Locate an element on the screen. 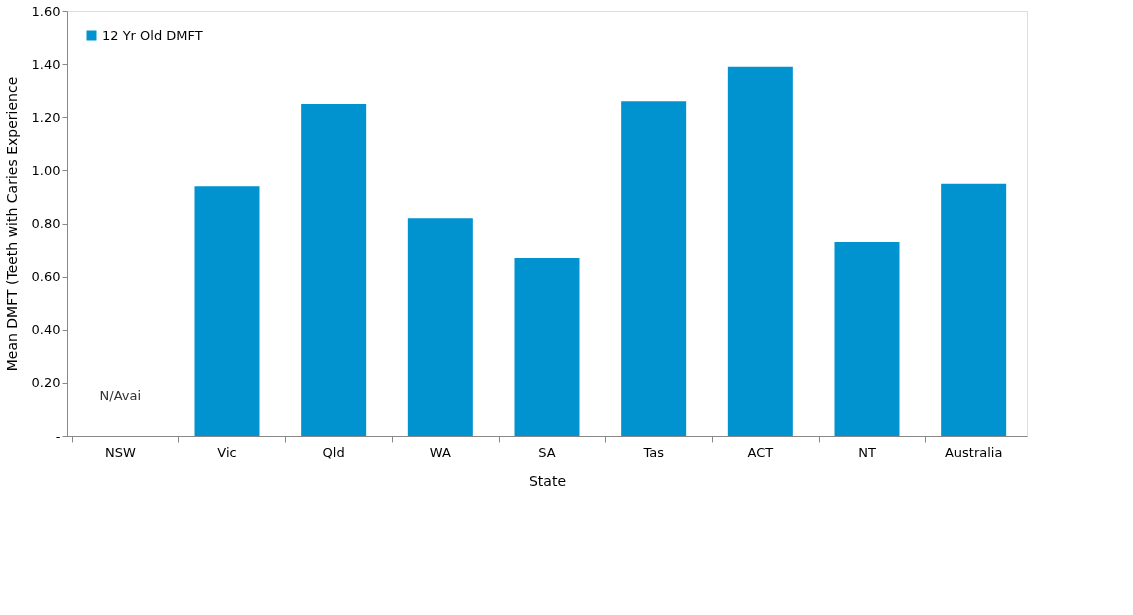 The width and height of the screenshot is (1133, 615). y-tick-label: 0.20 is located at coordinates (46, 383).